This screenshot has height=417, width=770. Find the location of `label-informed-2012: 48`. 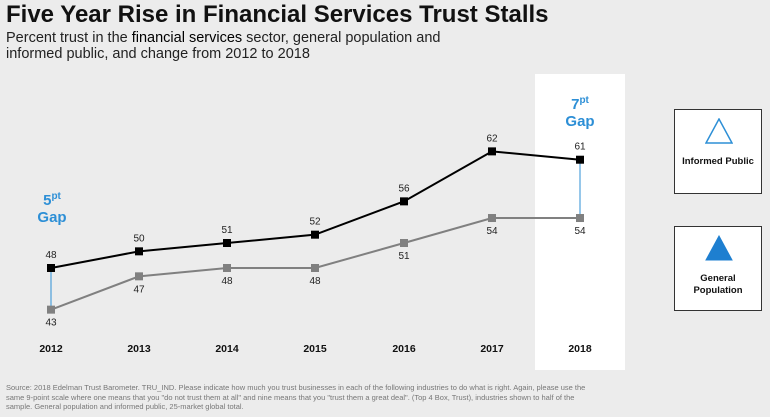

label-informed-2012: 48 is located at coordinates (51, 255).